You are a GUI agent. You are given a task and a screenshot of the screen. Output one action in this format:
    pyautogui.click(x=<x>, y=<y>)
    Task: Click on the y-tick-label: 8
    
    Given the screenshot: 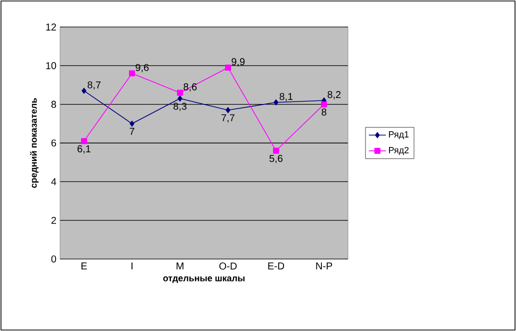 What is the action you would take?
    pyautogui.click(x=53, y=104)
    